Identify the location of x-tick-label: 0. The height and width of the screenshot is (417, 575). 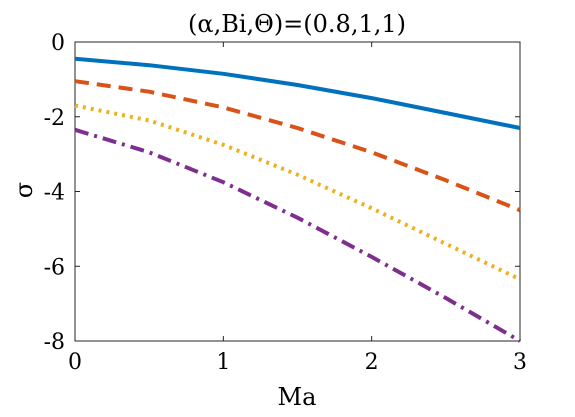
(75, 362).